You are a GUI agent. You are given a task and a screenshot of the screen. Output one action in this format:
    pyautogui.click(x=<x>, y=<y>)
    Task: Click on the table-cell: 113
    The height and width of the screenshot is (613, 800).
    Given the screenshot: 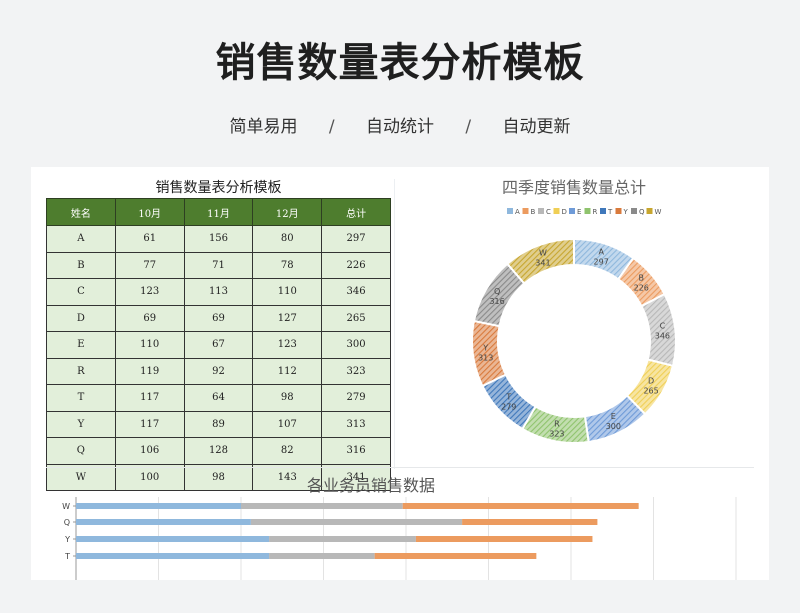 What is the action you would take?
    pyautogui.click(x=218, y=292)
    